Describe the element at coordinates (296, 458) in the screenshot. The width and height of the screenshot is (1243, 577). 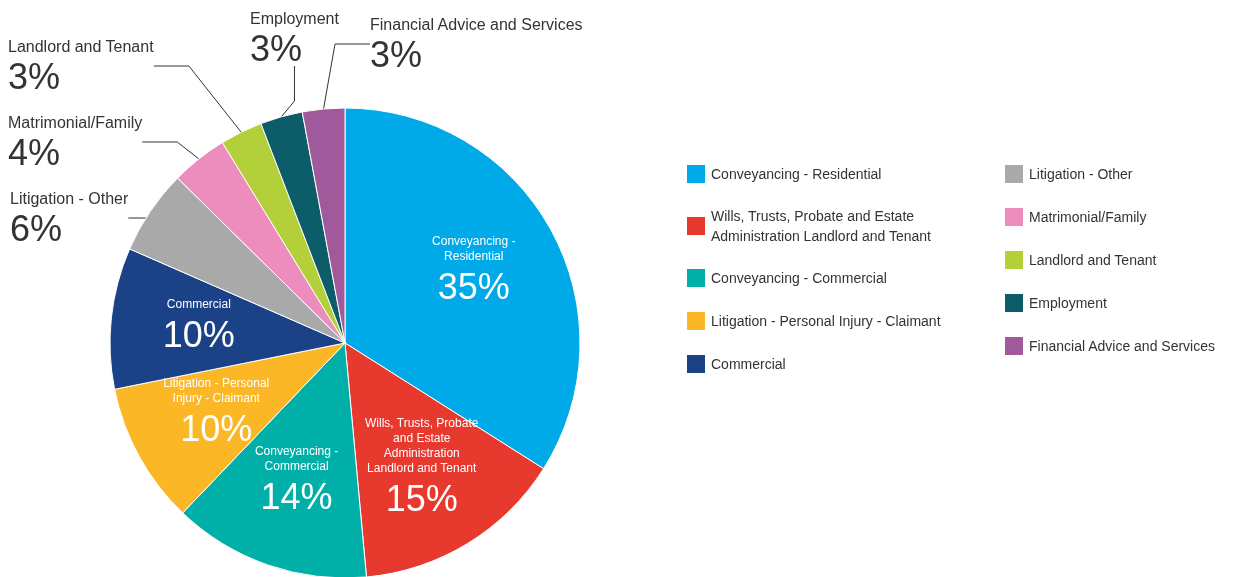
I see `slice-label: Conveyancing - Commercial` at that location.